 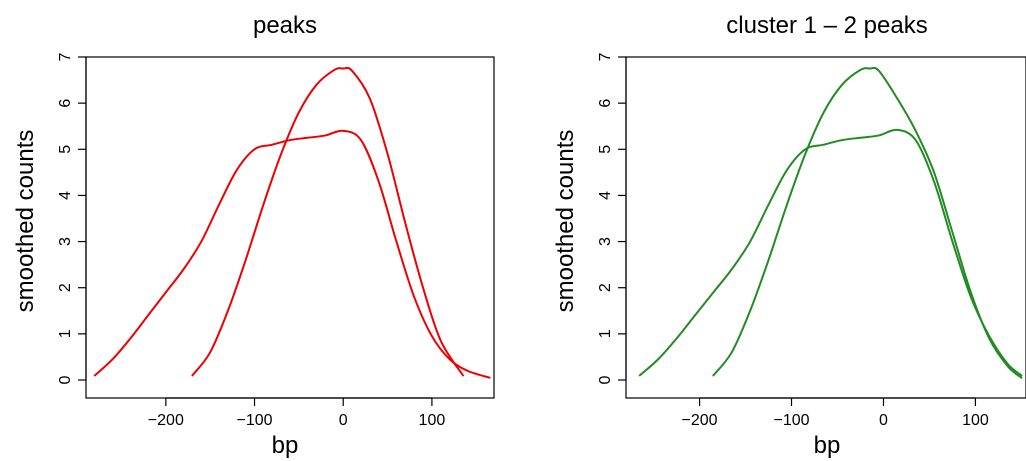 I want to click on chart-title: peaks, so click(x=285, y=25).